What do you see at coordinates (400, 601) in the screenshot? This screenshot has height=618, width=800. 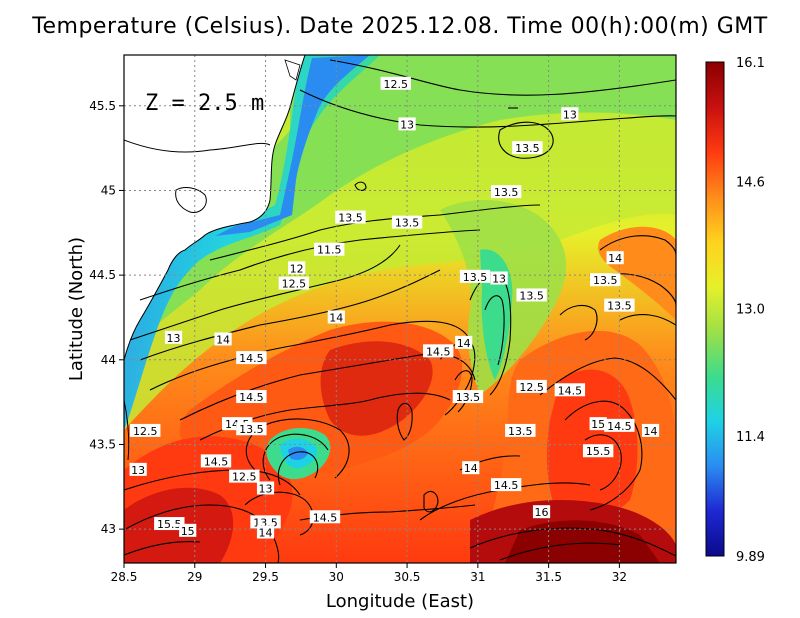 I see `x-axis-title: Longitude (East)` at bounding box center [400, 601].